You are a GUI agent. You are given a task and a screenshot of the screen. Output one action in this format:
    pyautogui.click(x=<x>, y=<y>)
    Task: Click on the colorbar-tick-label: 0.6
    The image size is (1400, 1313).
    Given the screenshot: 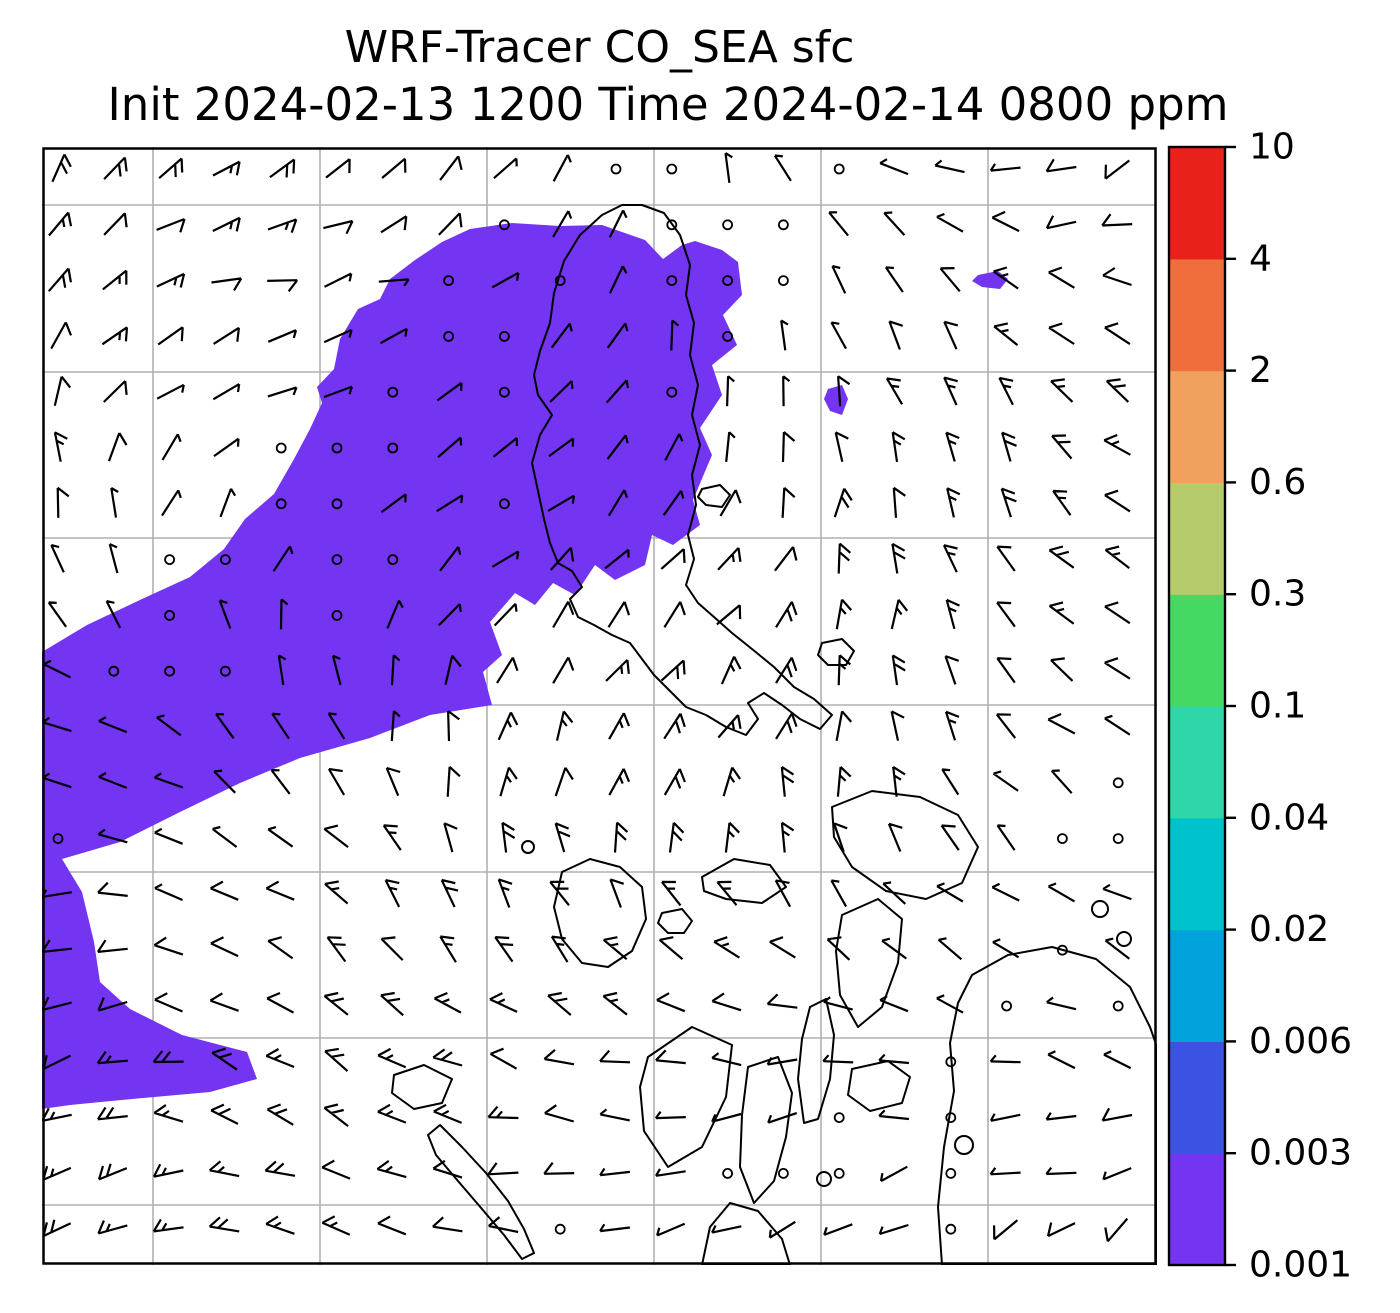 What is the action you would take?
    pyautogui.click(x=1277, y=482)
    